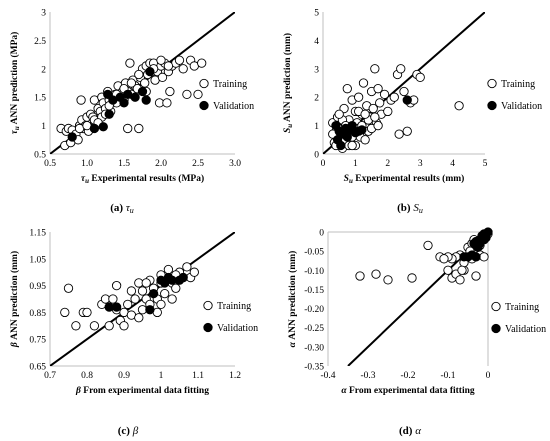 The width and height of the screenshot is (550, 441). I want to click on y-tick-label: -0.10, so click(314, 272).